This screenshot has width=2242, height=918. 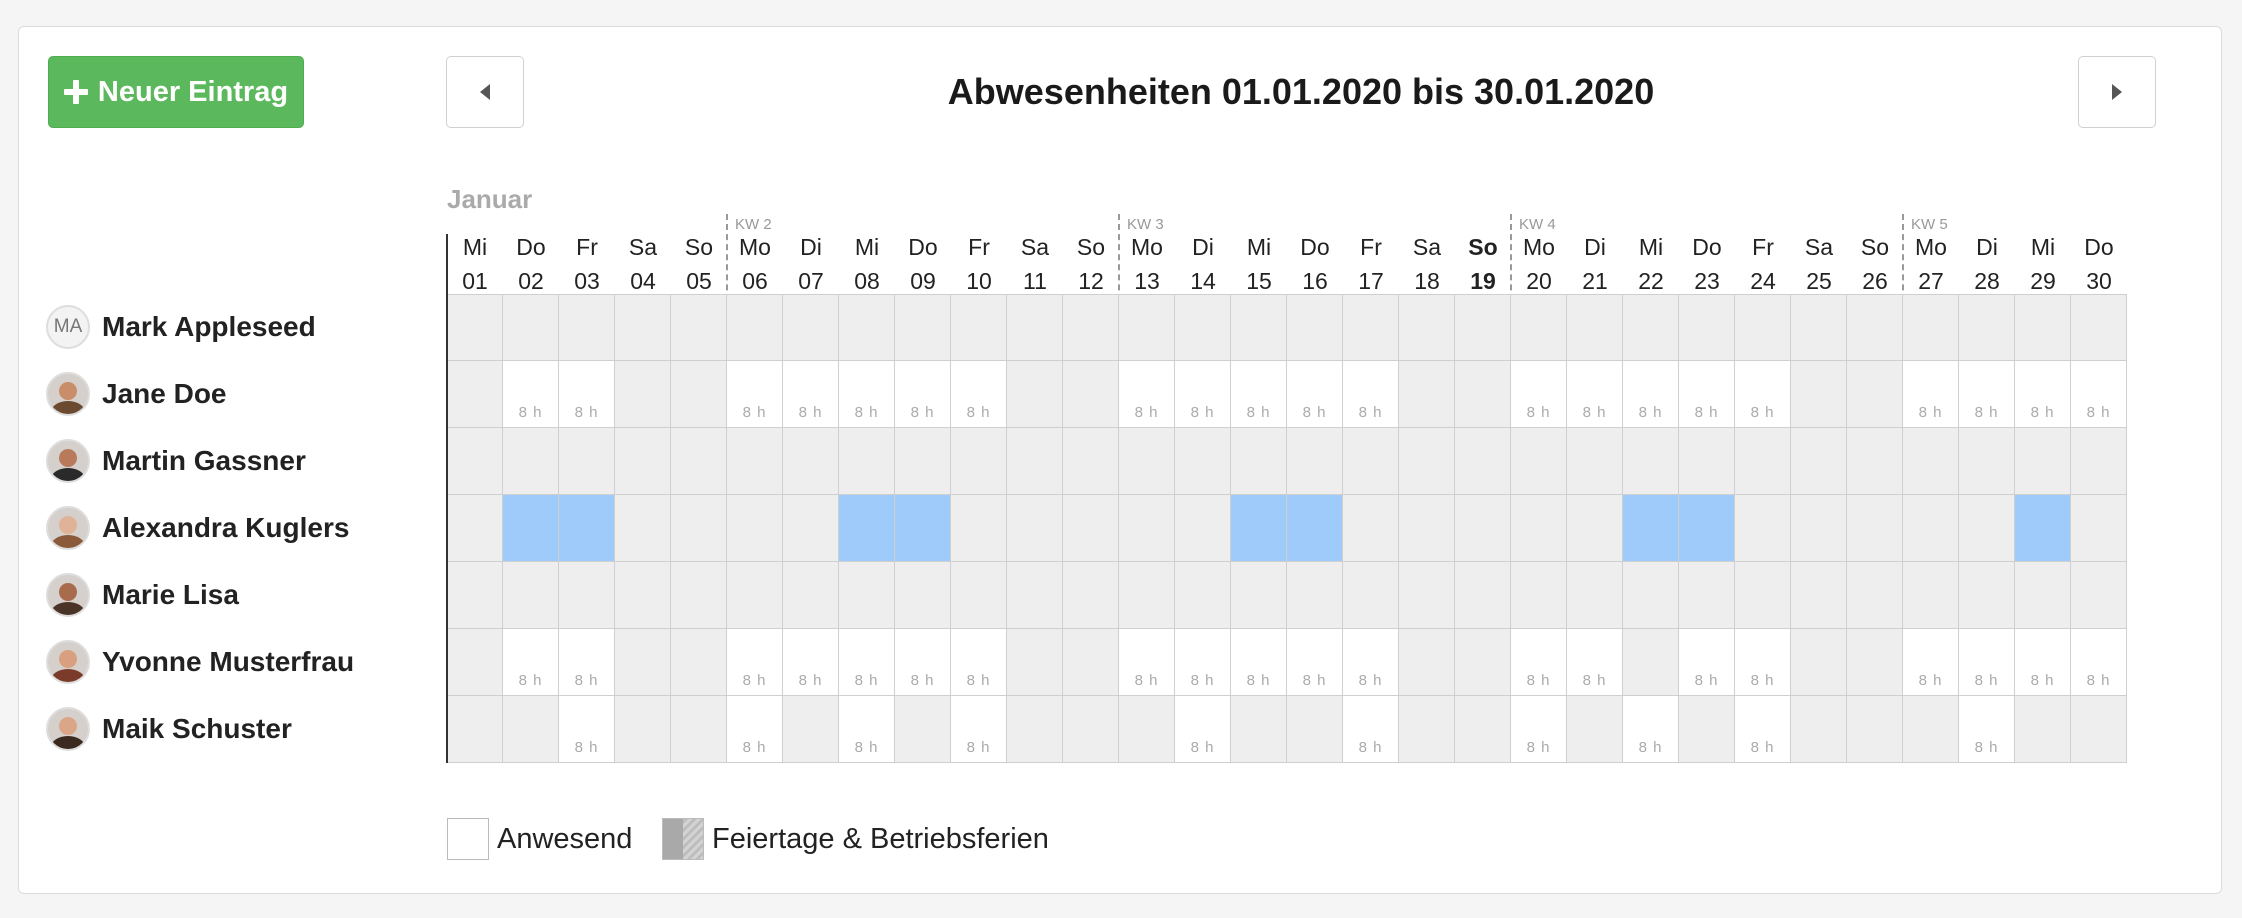 What do you see at coordinates (176, 92) in the screenshot?
I see `new-entry-button: Neuer Eintrag` at bounding box center [176, 92].